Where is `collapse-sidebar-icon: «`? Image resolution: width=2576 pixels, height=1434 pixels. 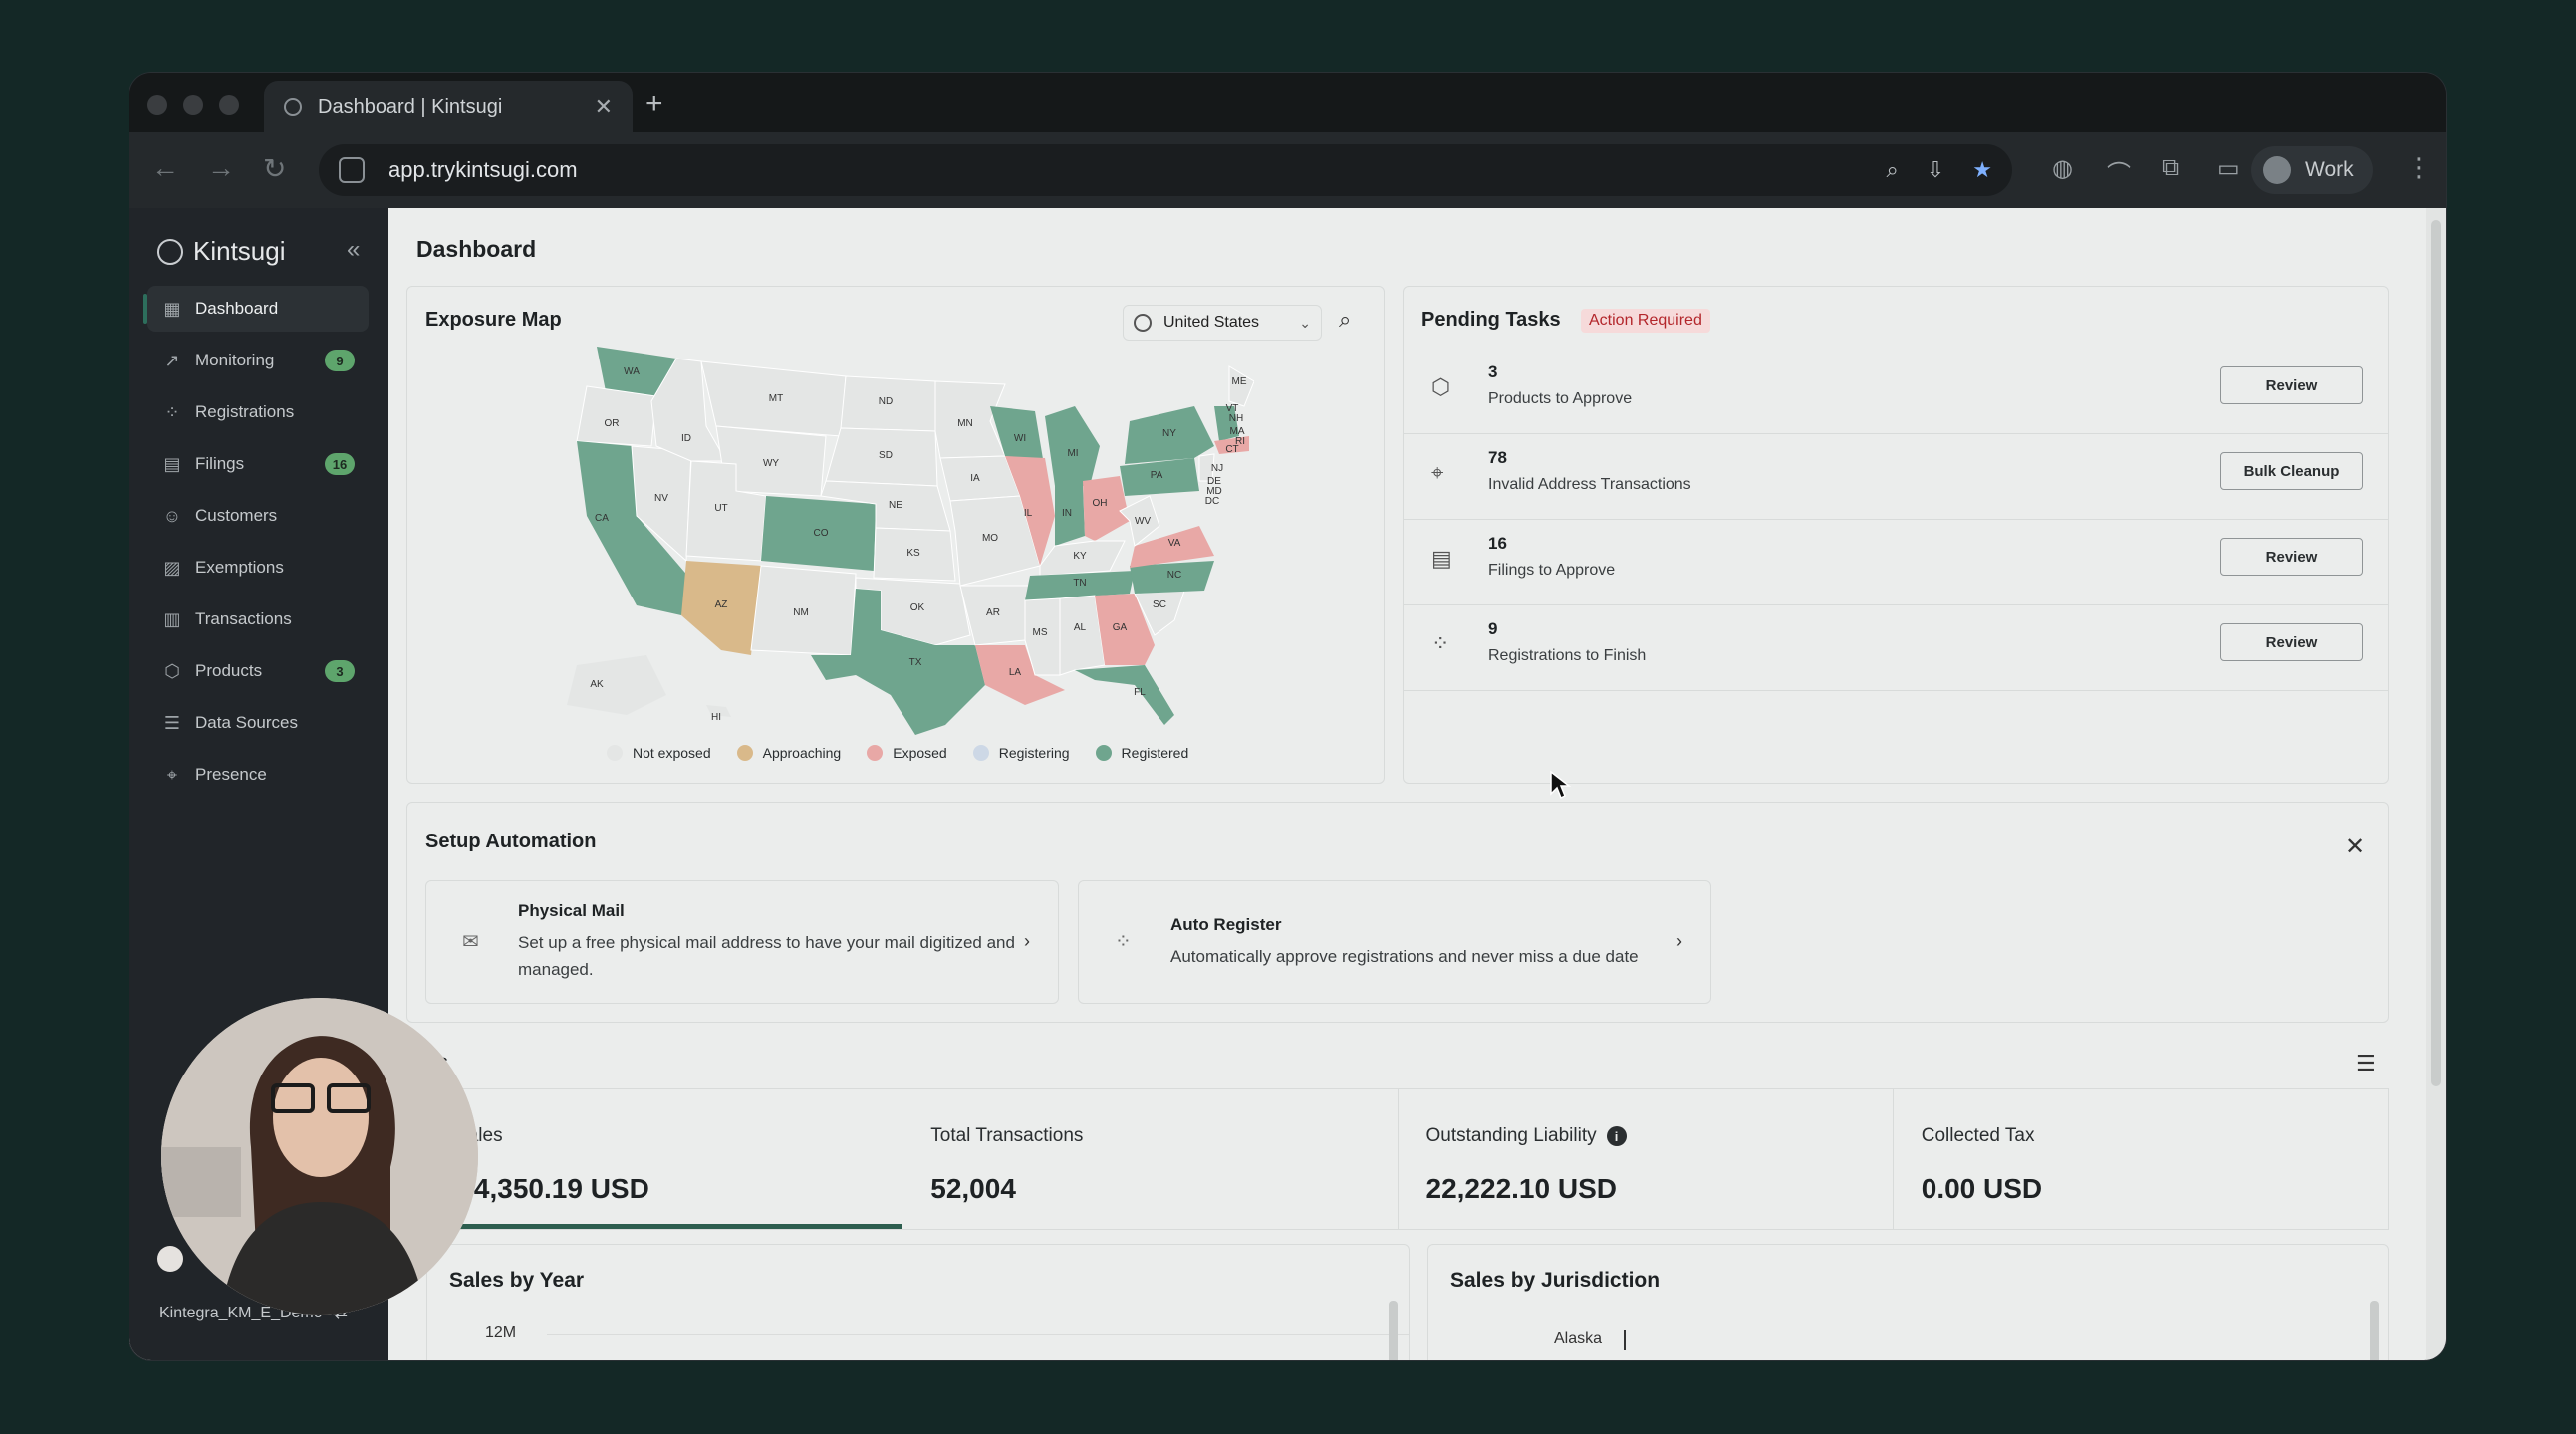
collapse-sidebar-icon: « is located at coordinates (354, 249).